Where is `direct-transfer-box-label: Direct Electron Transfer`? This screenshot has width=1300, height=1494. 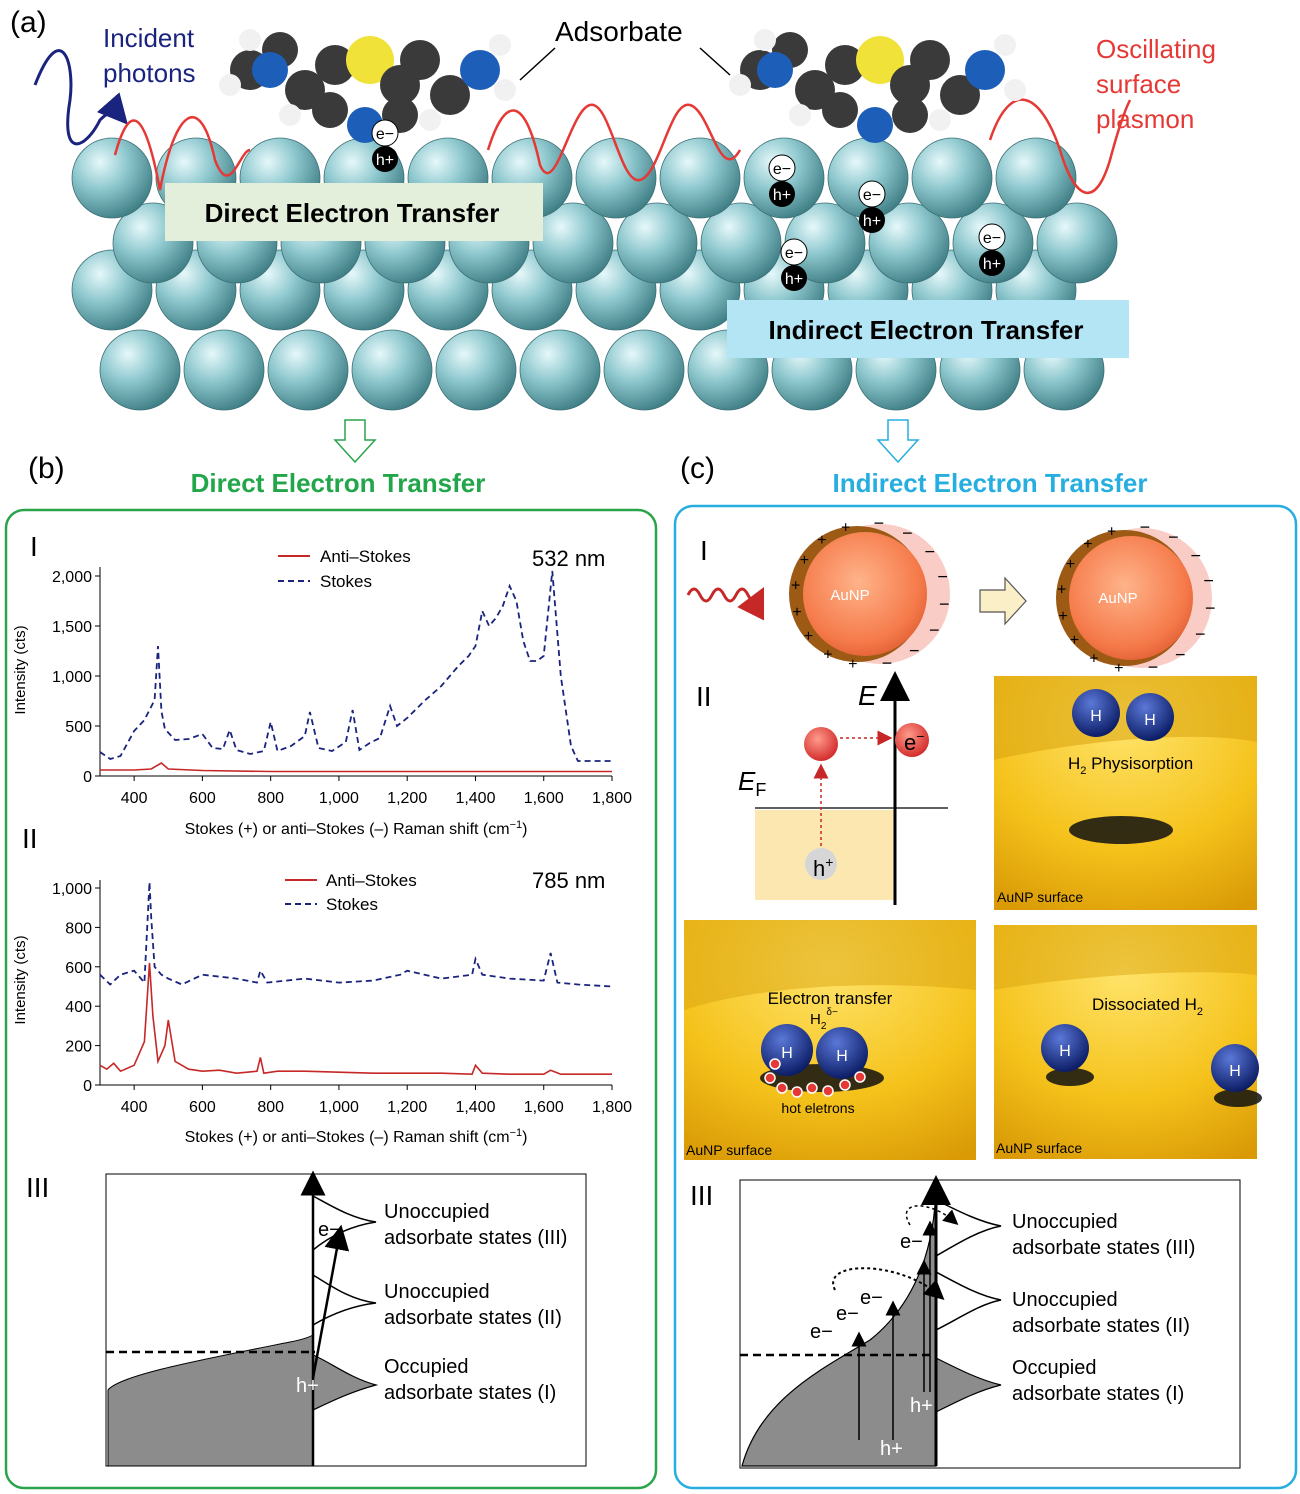
direct-transfer-box-label: Direct Electron Transfer is located at coordinates (352, 213).